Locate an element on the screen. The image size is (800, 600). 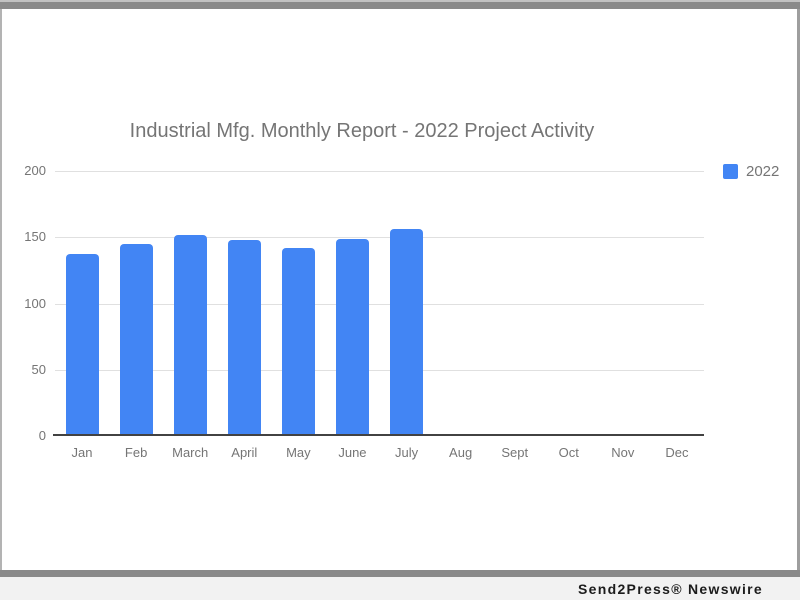
legend-label: 2022 is located at coordinates (763, 171).